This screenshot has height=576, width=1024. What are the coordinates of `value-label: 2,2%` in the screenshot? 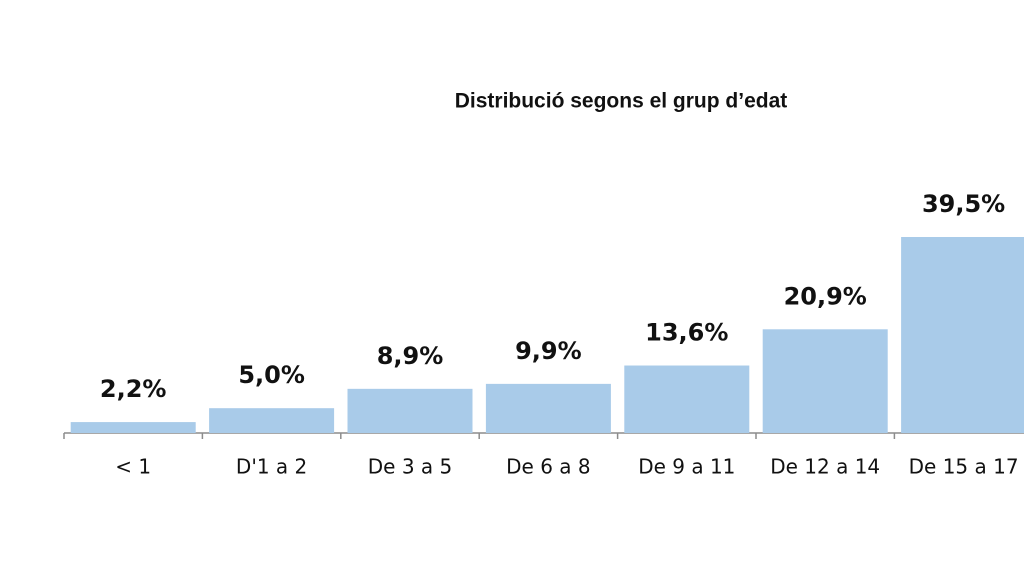 It's located at (133, 389).